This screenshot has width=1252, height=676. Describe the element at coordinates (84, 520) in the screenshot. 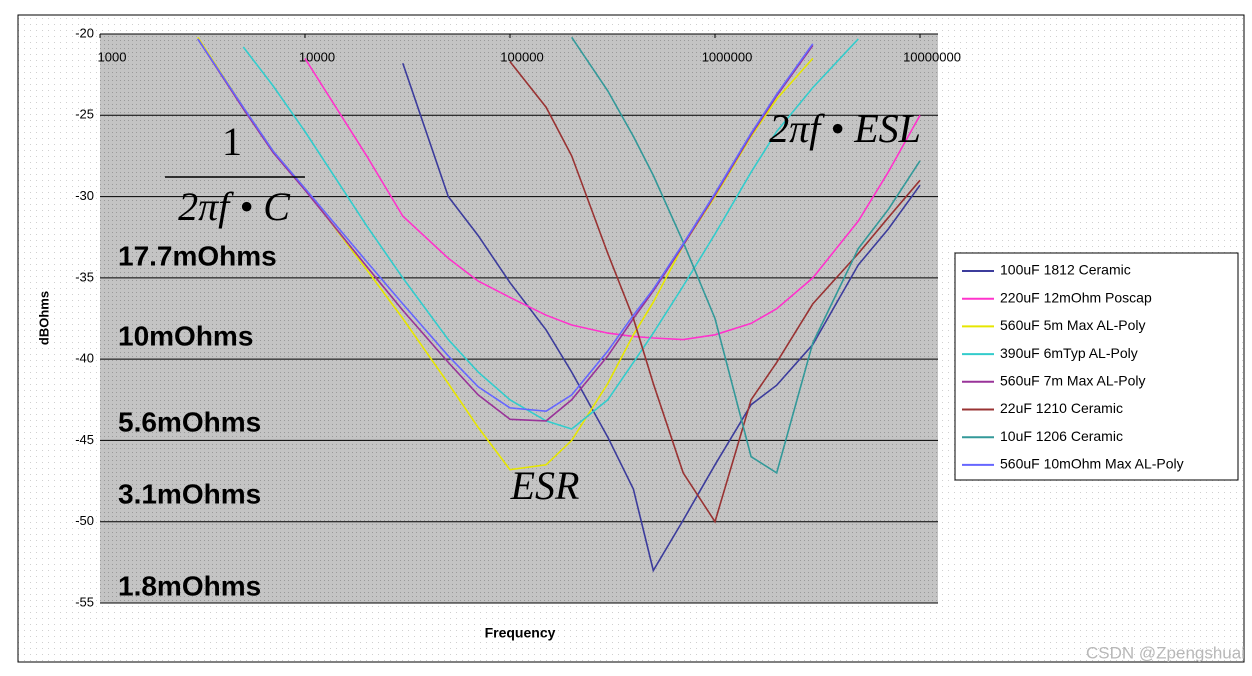

I see `y-tick-label: -50` at that location.